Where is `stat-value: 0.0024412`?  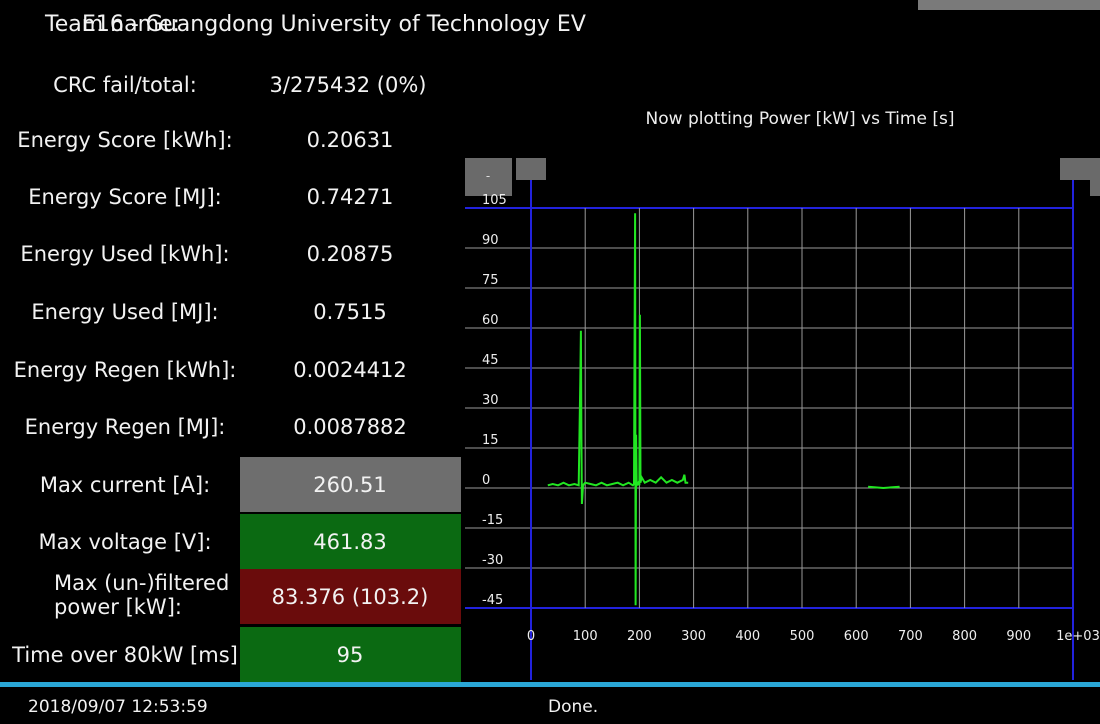
stat-value: 0.0024412 is located at coordinates (350, 370).